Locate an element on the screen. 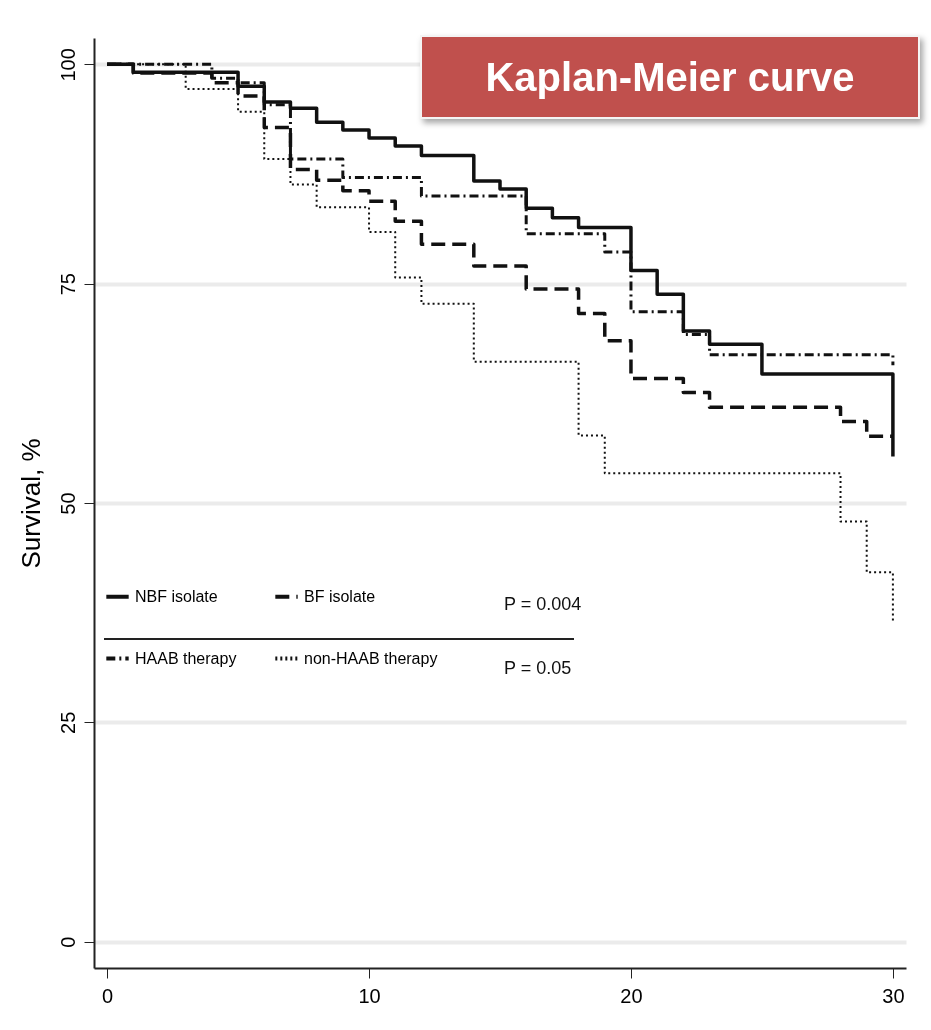 The width and height of the screenshot is (931, 1030). legend-label: non-HAAB therapy is located at coordinates (371, 658).